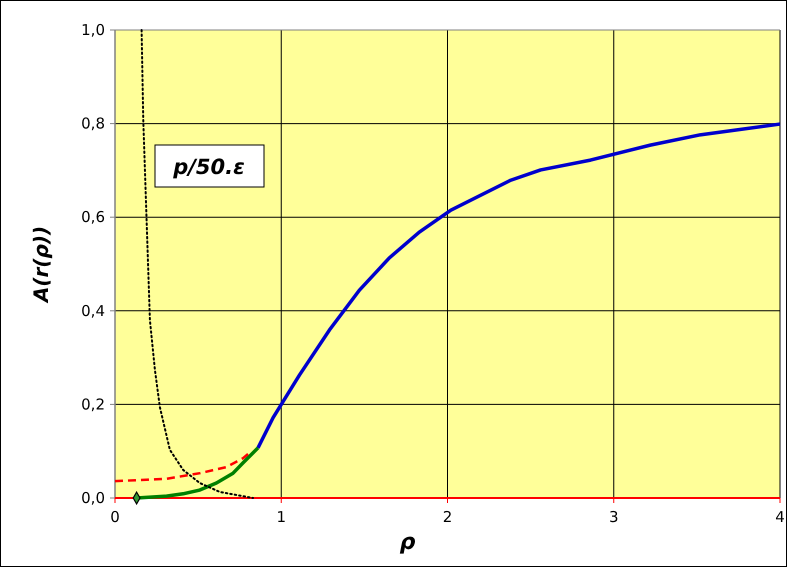  What do you see at coordinates (447, 517) in the screenshot?
I see `x-tick-label: 2` at bounding box center [447, 517].